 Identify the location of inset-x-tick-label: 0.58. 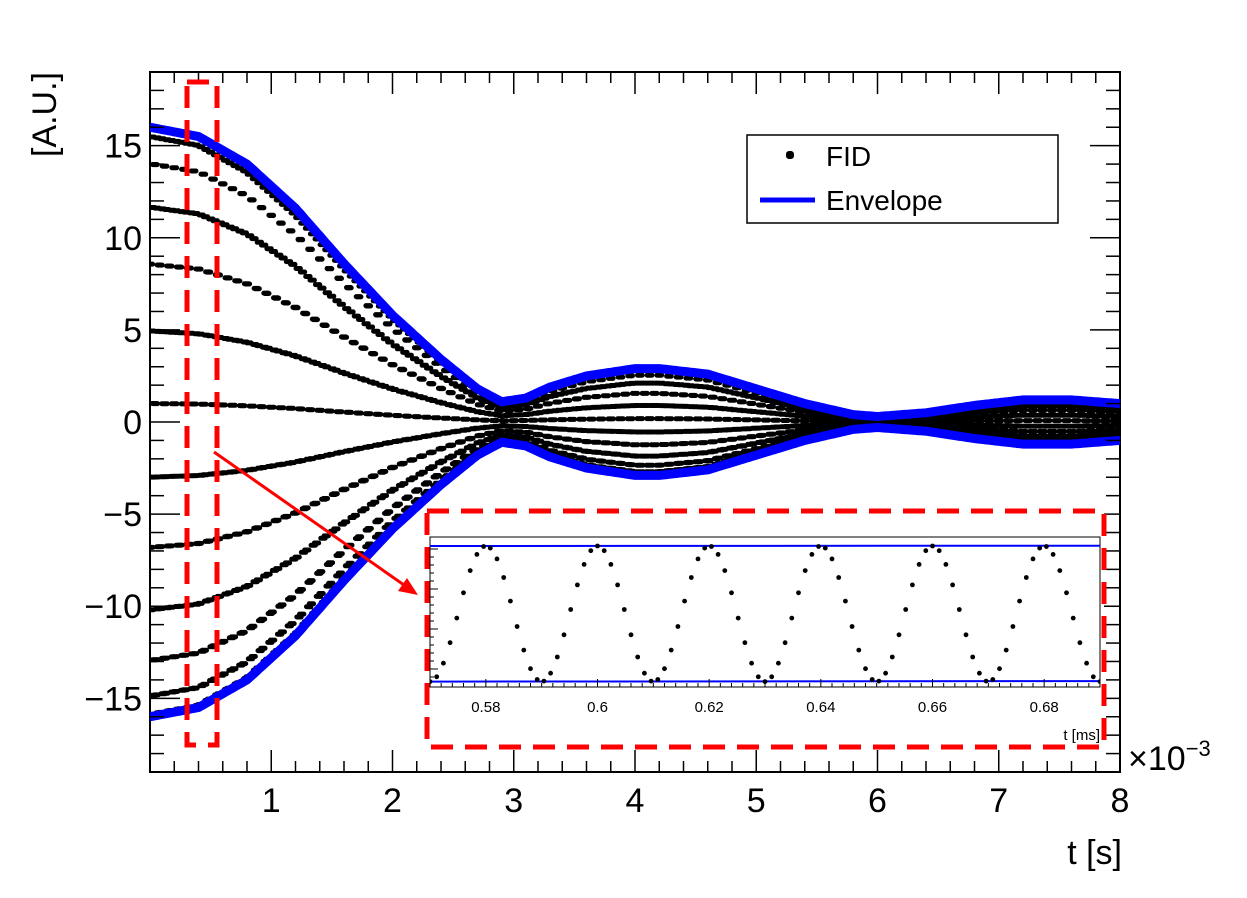
(485, 707).